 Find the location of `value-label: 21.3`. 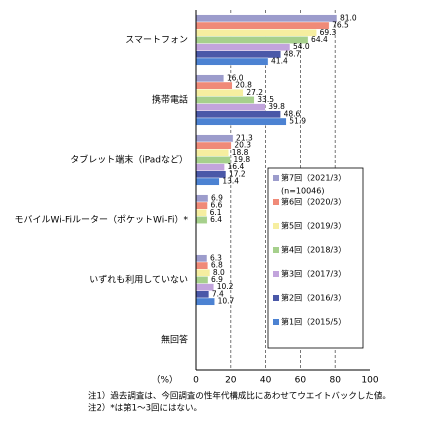

value-label: 21.3 is located at coordinates (244, 137).